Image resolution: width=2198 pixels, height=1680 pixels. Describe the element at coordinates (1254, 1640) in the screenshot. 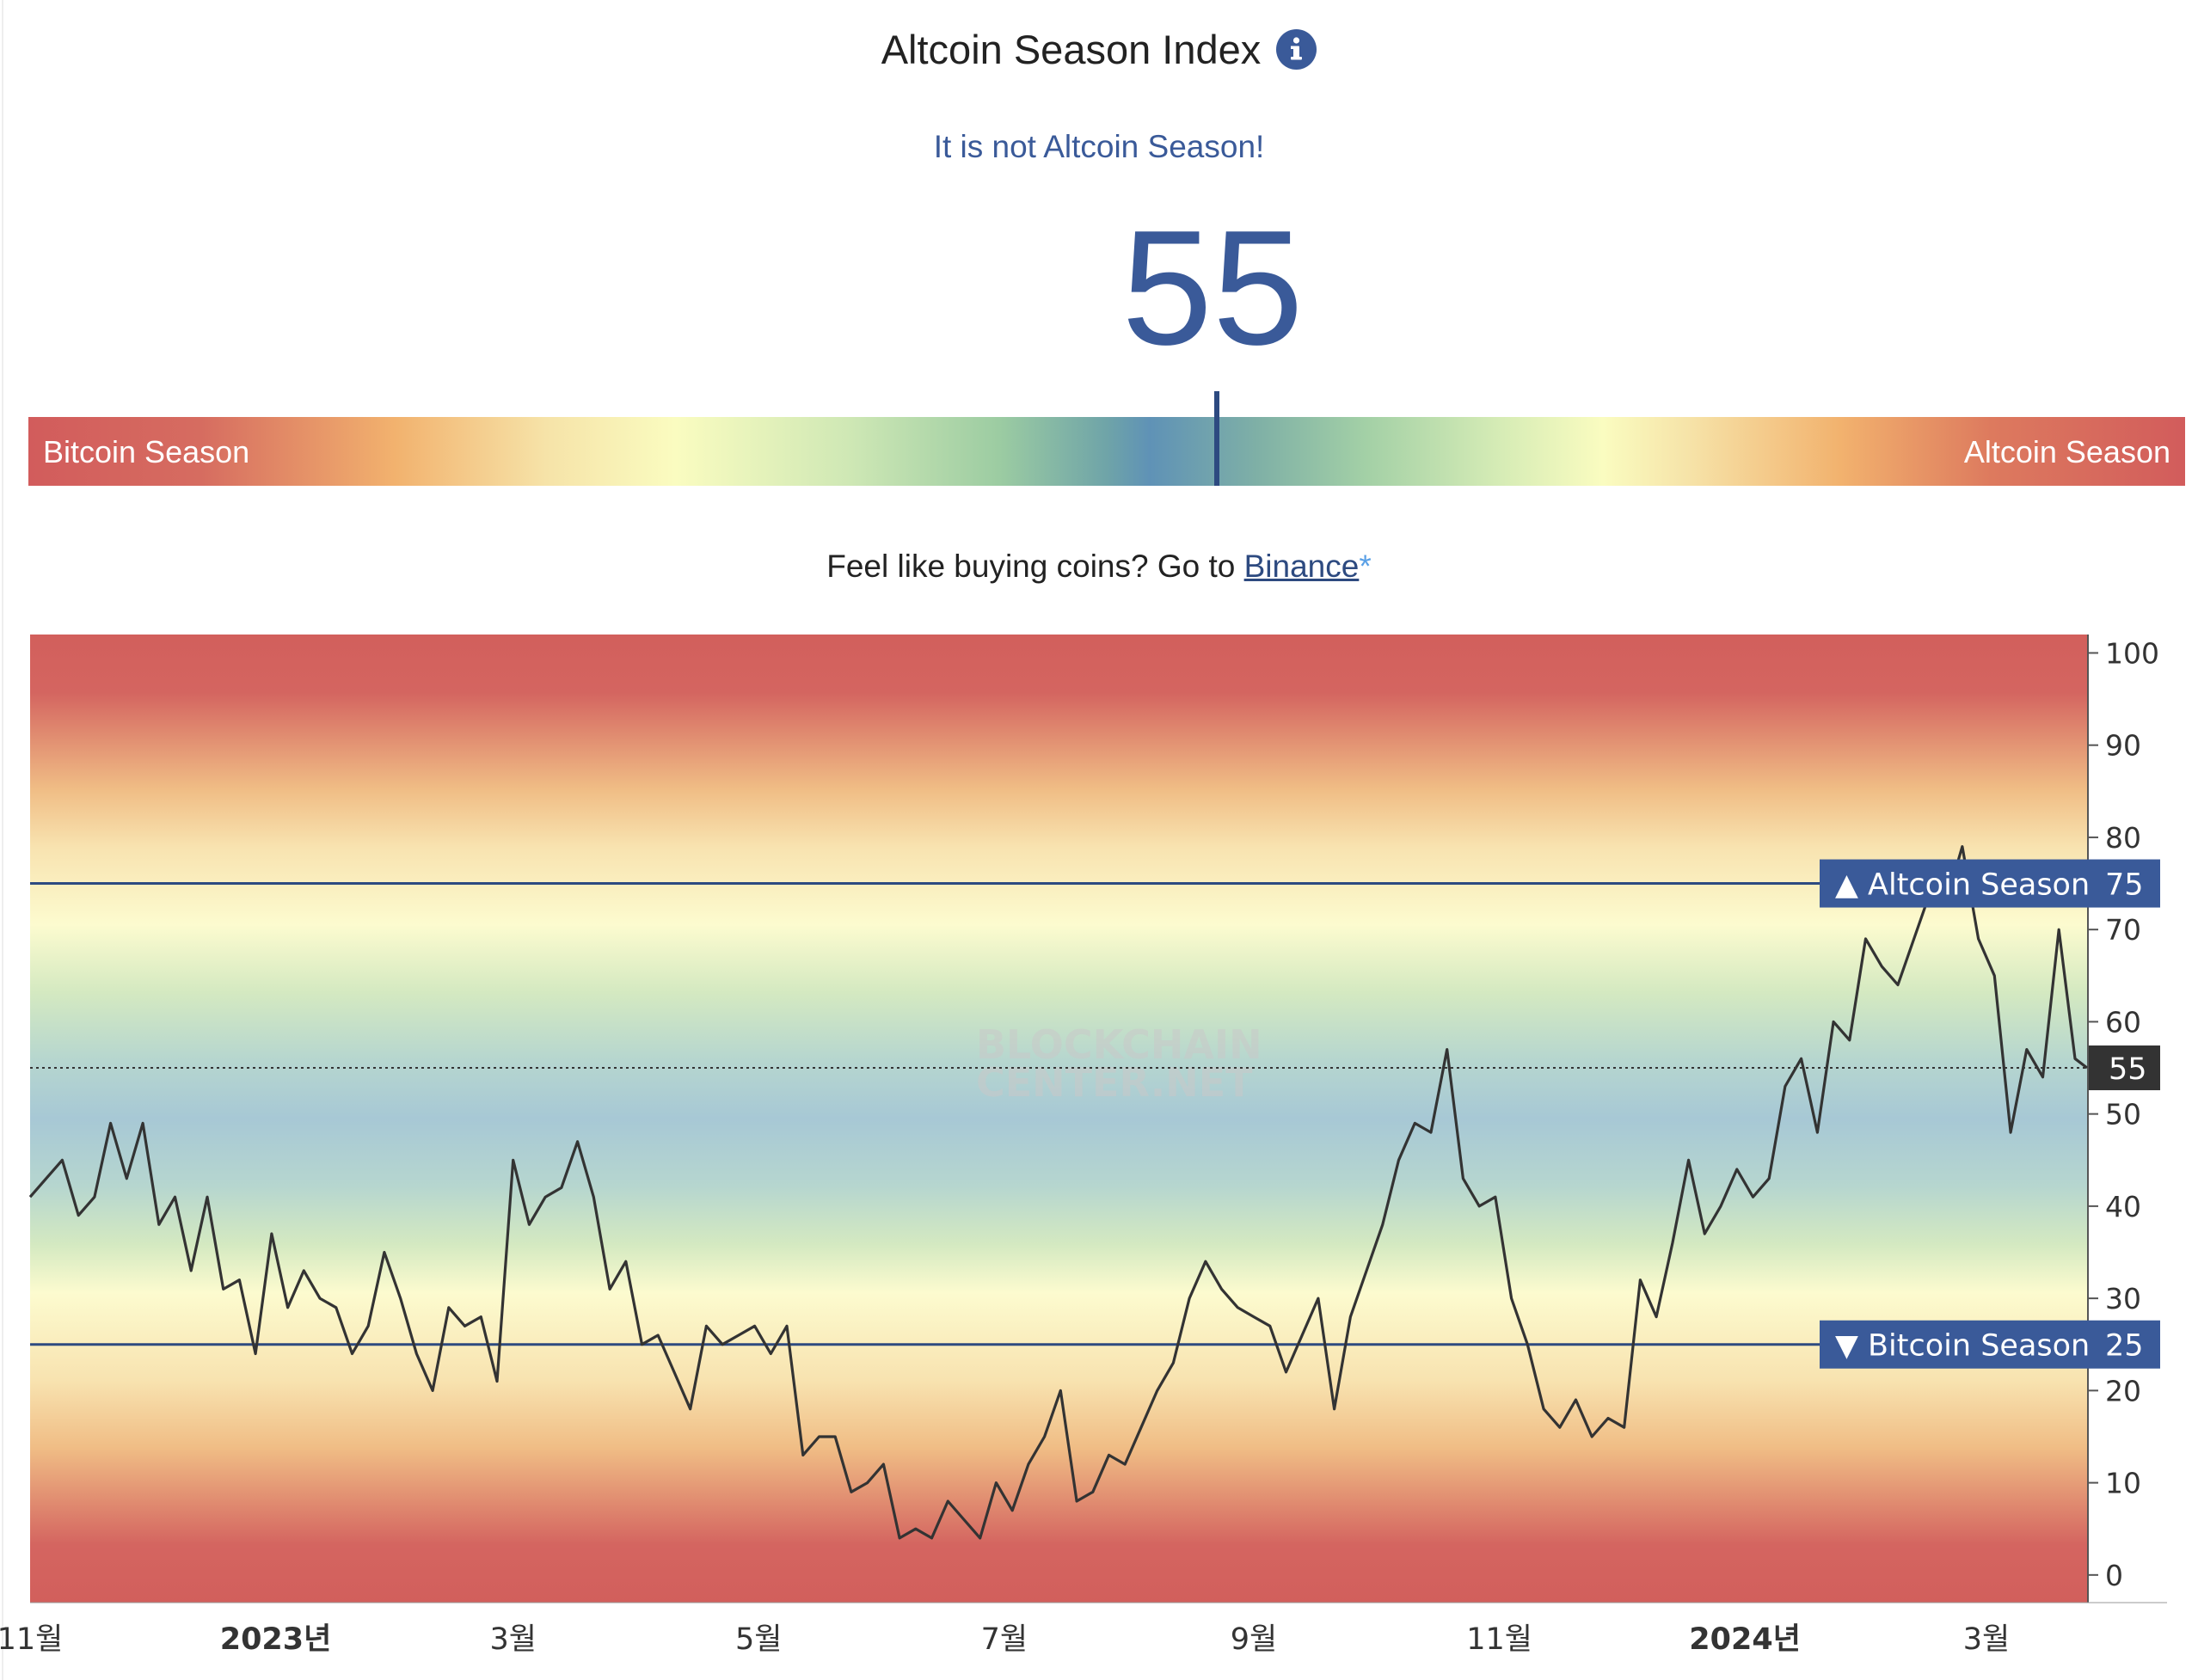

I see `x-tick-label: 9월` at that location.